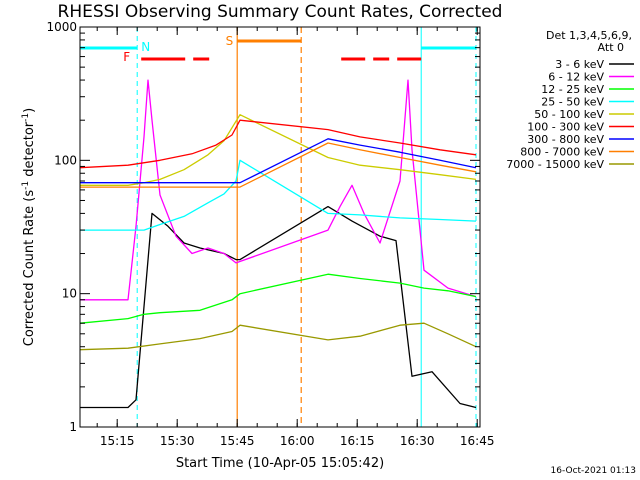  What do you see at coordinates (73, 427) in the screenshot?
I see `y-tick-label: 1` at bounding box center [73, 427].